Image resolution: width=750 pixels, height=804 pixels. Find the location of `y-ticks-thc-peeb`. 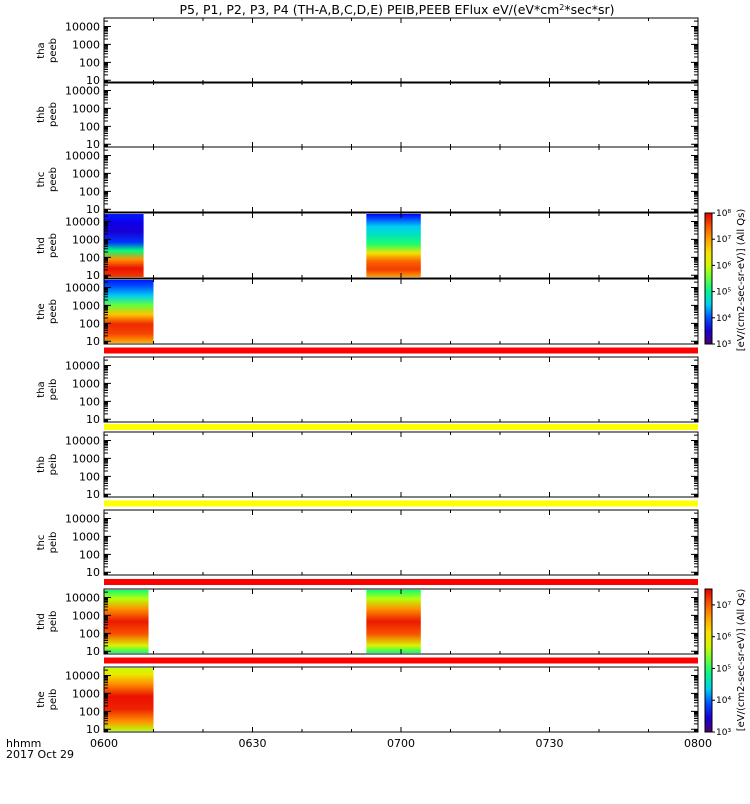

y-ticks-thc-peeb is located at coordinates (401, 179).